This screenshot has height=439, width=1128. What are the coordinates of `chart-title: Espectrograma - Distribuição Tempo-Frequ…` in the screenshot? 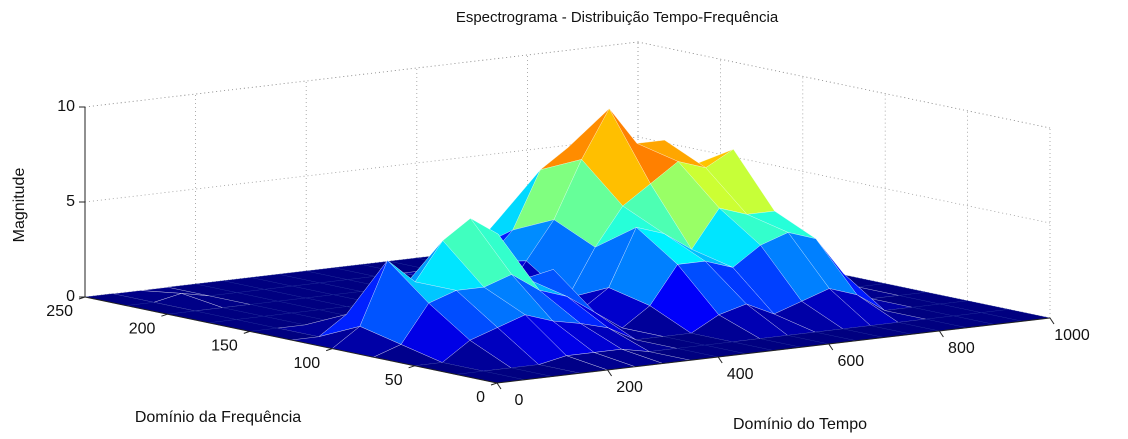 It's located at (617, 17).